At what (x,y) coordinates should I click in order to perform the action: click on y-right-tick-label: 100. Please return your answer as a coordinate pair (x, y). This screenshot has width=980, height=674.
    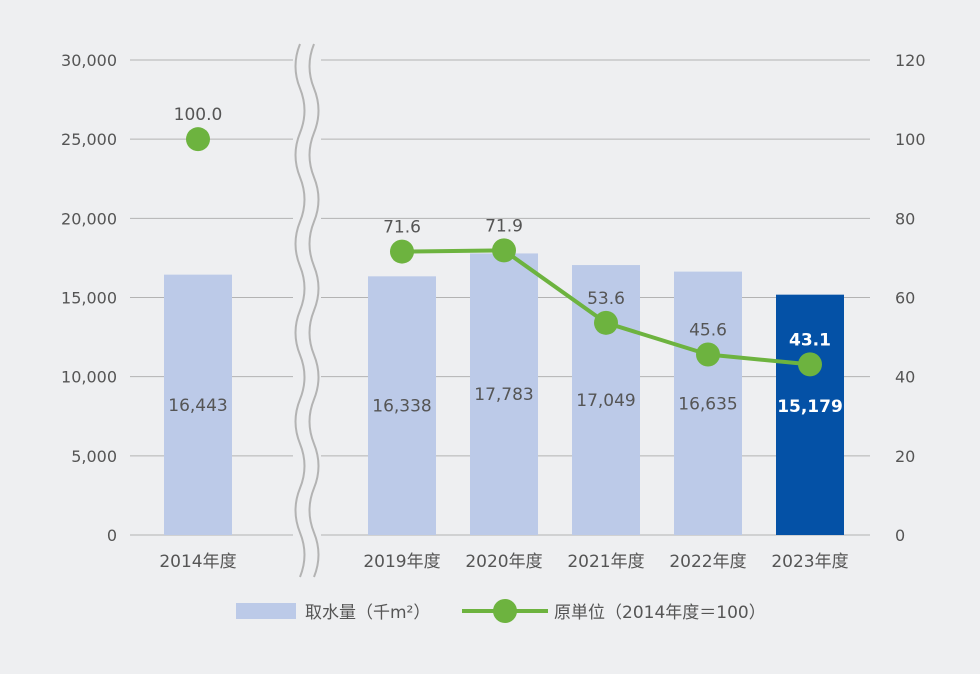
    Looking at the image, I should click on (910, 139).